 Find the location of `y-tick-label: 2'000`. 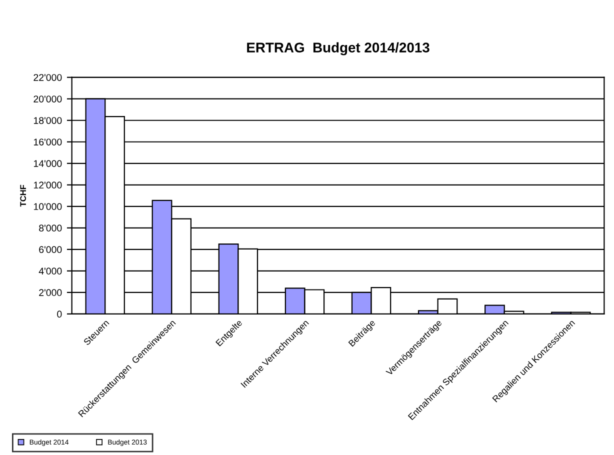

y-tick-label: 2'000 is located at coordinates (50, 292).